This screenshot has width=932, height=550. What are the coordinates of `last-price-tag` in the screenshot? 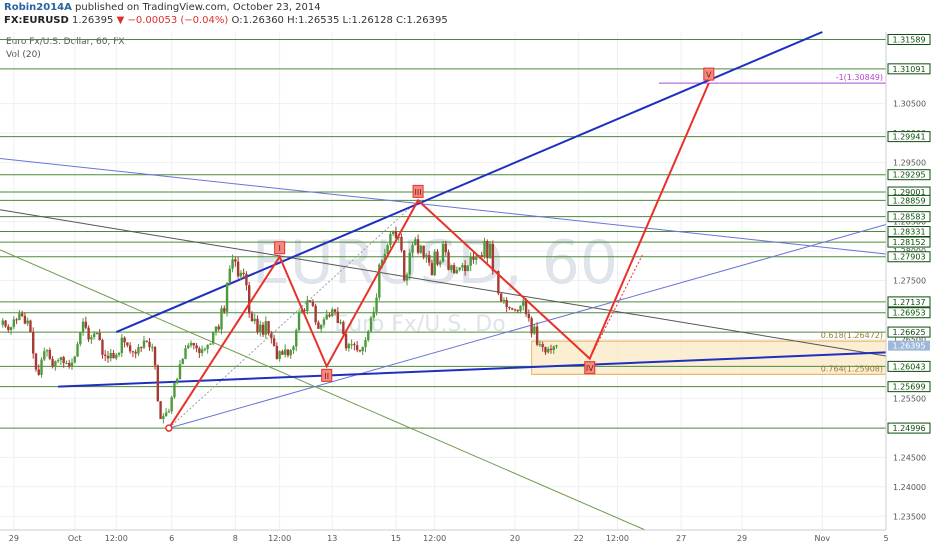 It's located at (909, 345).